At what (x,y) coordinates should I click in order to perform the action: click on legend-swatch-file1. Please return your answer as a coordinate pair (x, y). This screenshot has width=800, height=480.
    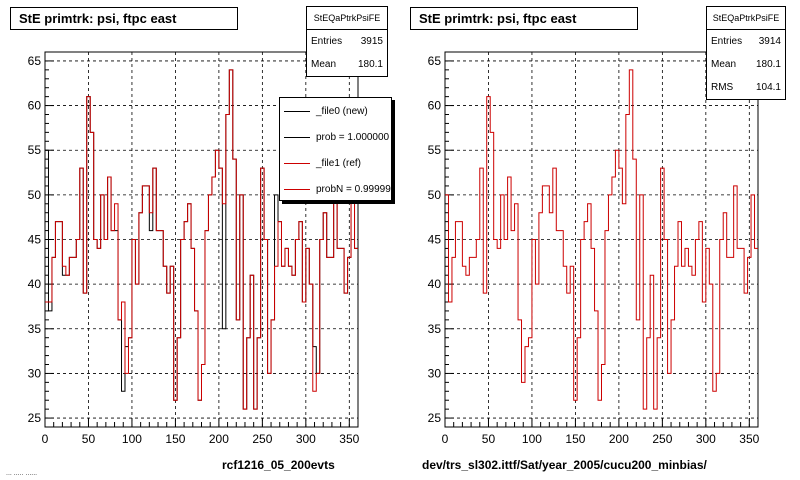
    Looking at the image, I should click on (297, 163).